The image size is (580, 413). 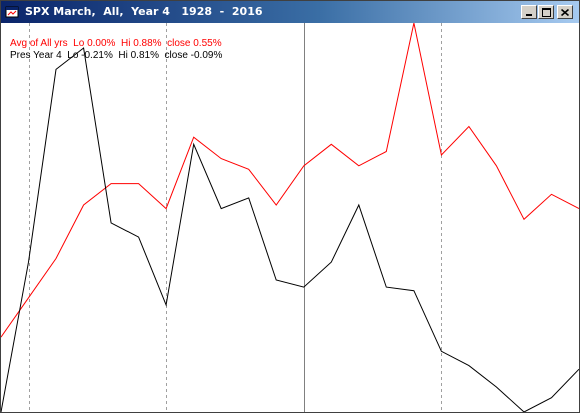 I want to click on title-bar: SPX March, All, Year 4 1928 - 2016, so click(x=290, y=12).